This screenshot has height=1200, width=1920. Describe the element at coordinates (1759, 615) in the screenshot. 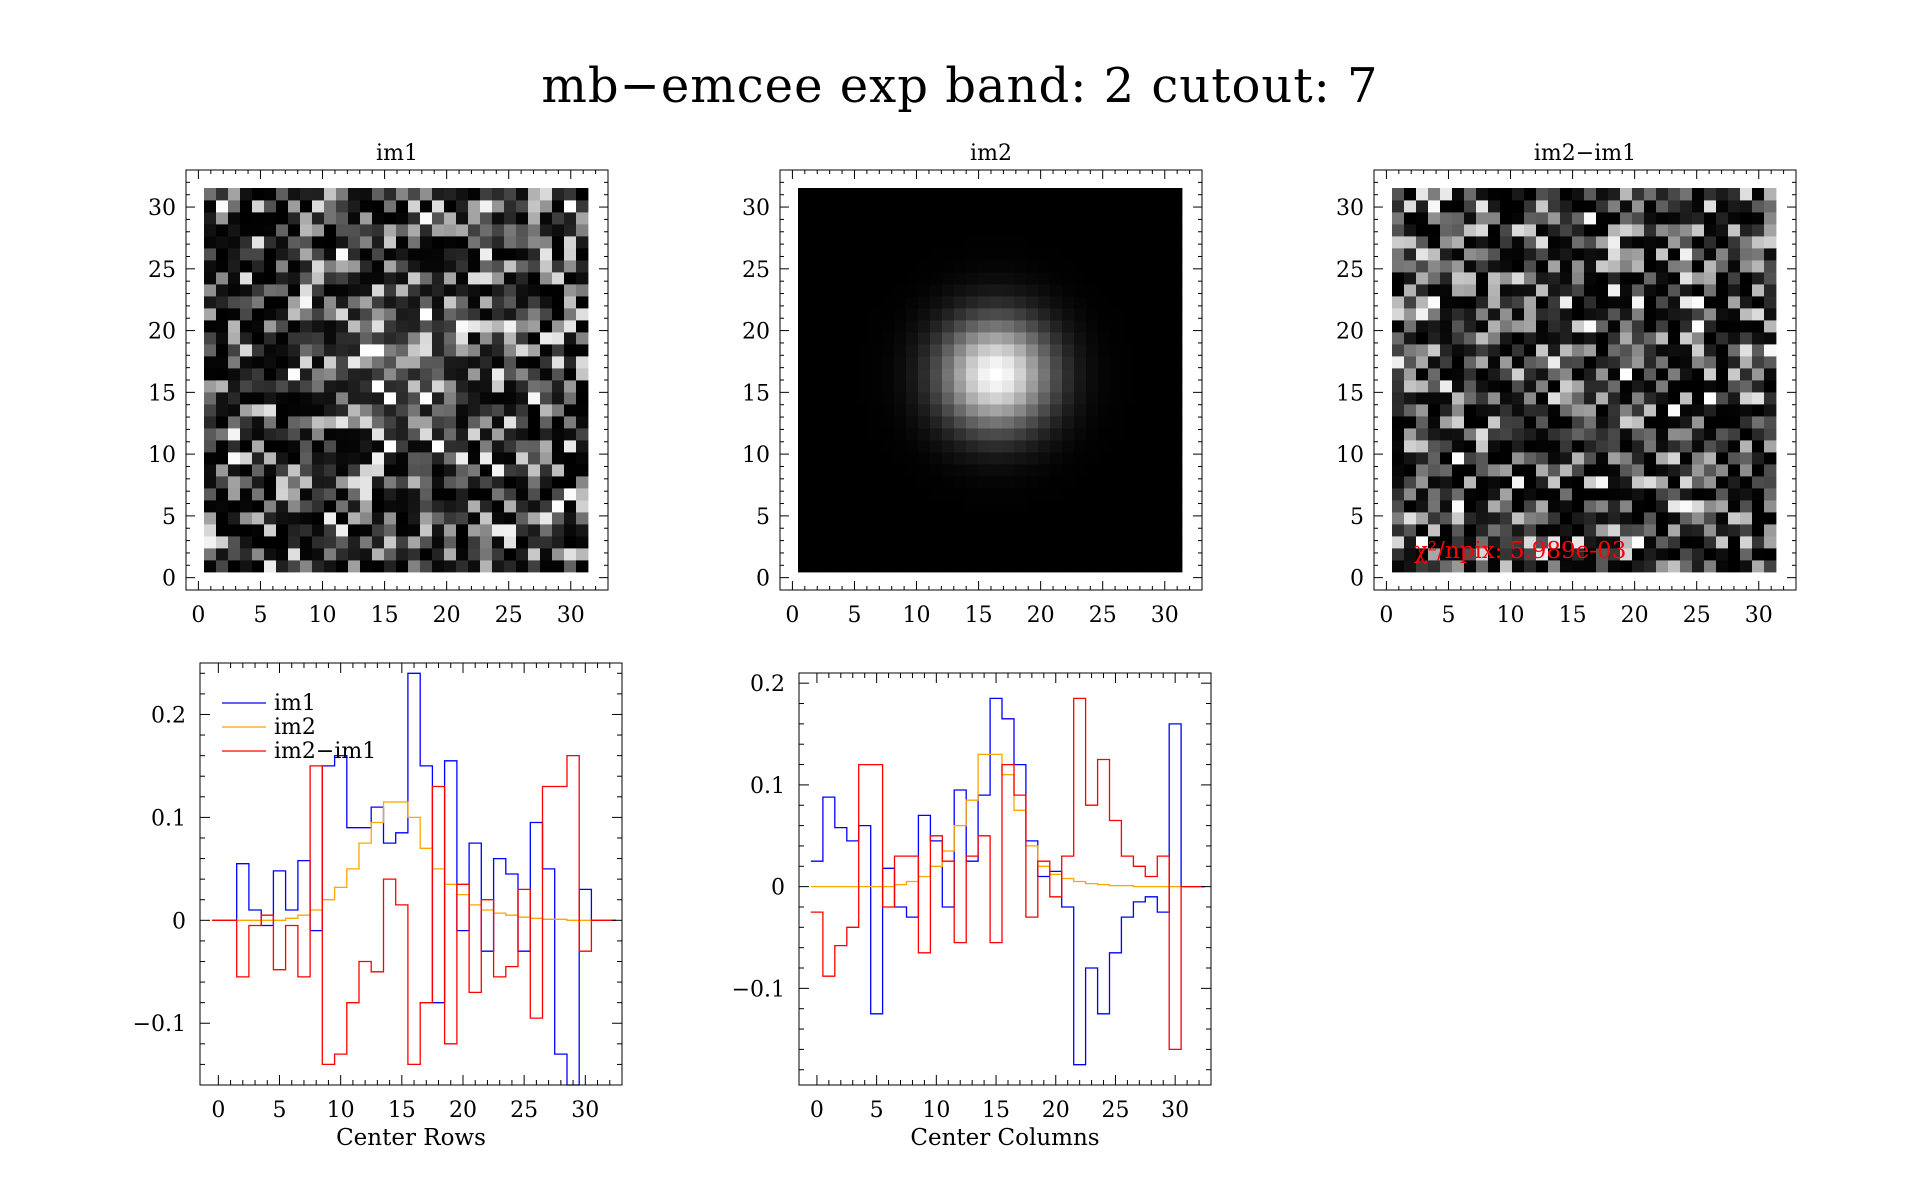

I see `x-tick-label: 30` at that location.